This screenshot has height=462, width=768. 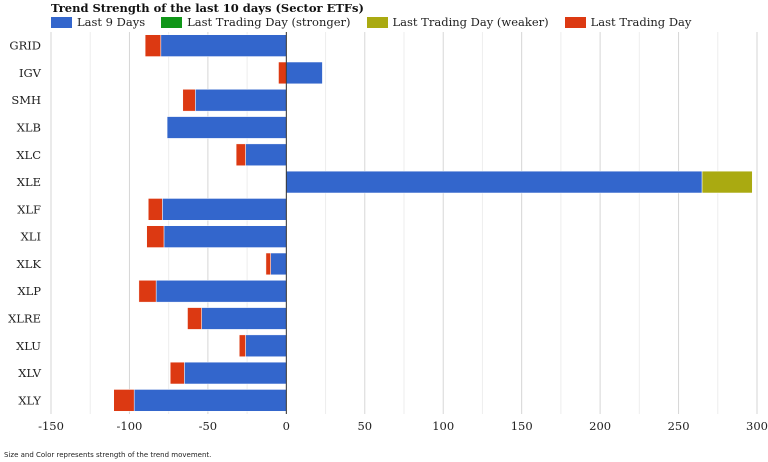 I want to click on y-tick-label-xli: XLI, so click(x=31, y=237).